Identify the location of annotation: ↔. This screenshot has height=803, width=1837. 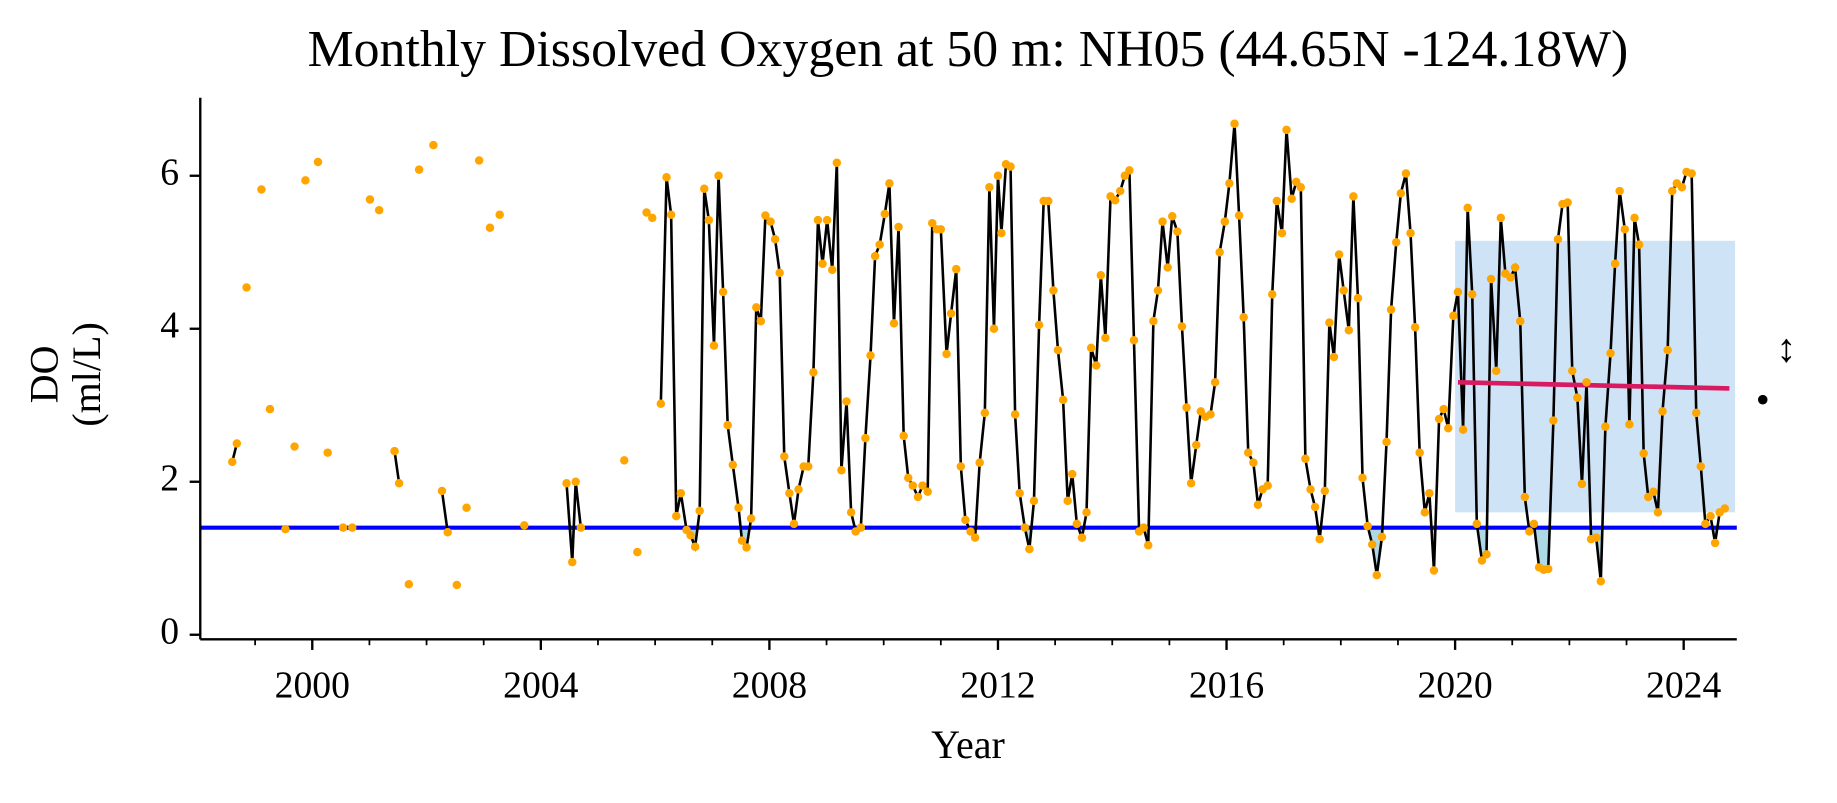
(1779, 351).